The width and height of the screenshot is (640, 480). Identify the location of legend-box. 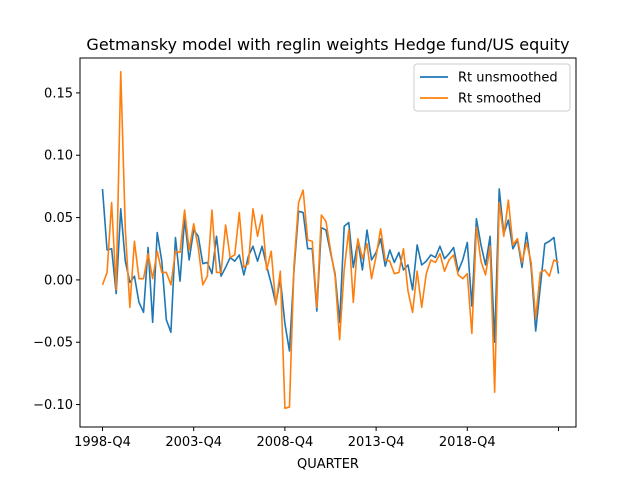
(492, 87).